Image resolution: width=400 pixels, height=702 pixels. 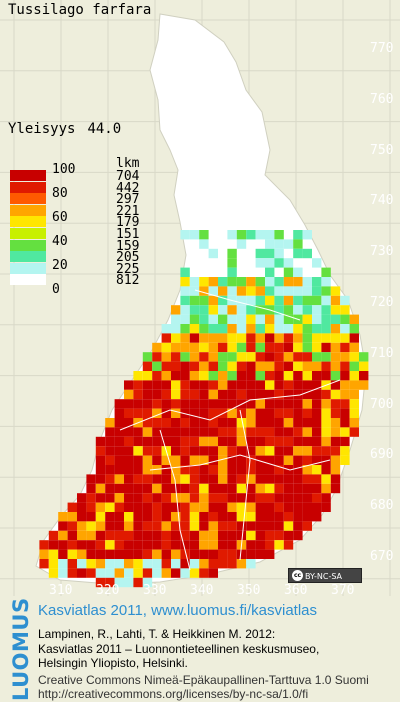 I want to click on cc-license-badge: cc BY-NC-SA, so click(x=325, y=575).